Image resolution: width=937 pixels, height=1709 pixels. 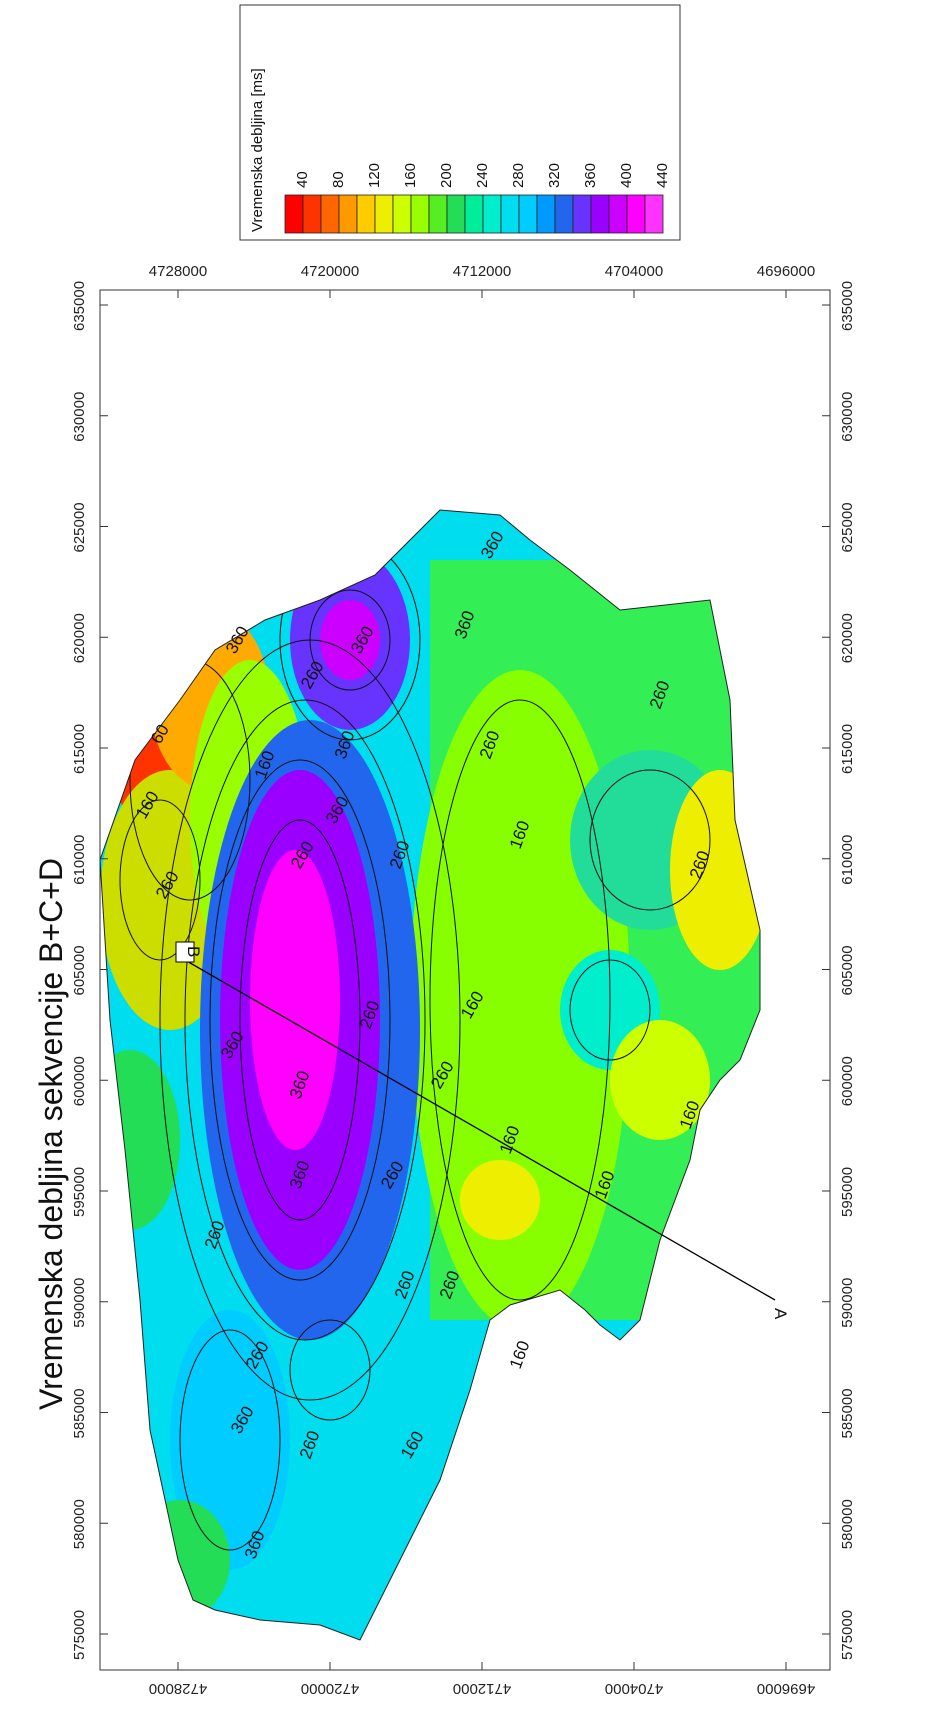 What do you see at coordinates (847, 1303) in the screenshot?
I see `easting-label-right: 590000` at bounding box center [847, 1303].